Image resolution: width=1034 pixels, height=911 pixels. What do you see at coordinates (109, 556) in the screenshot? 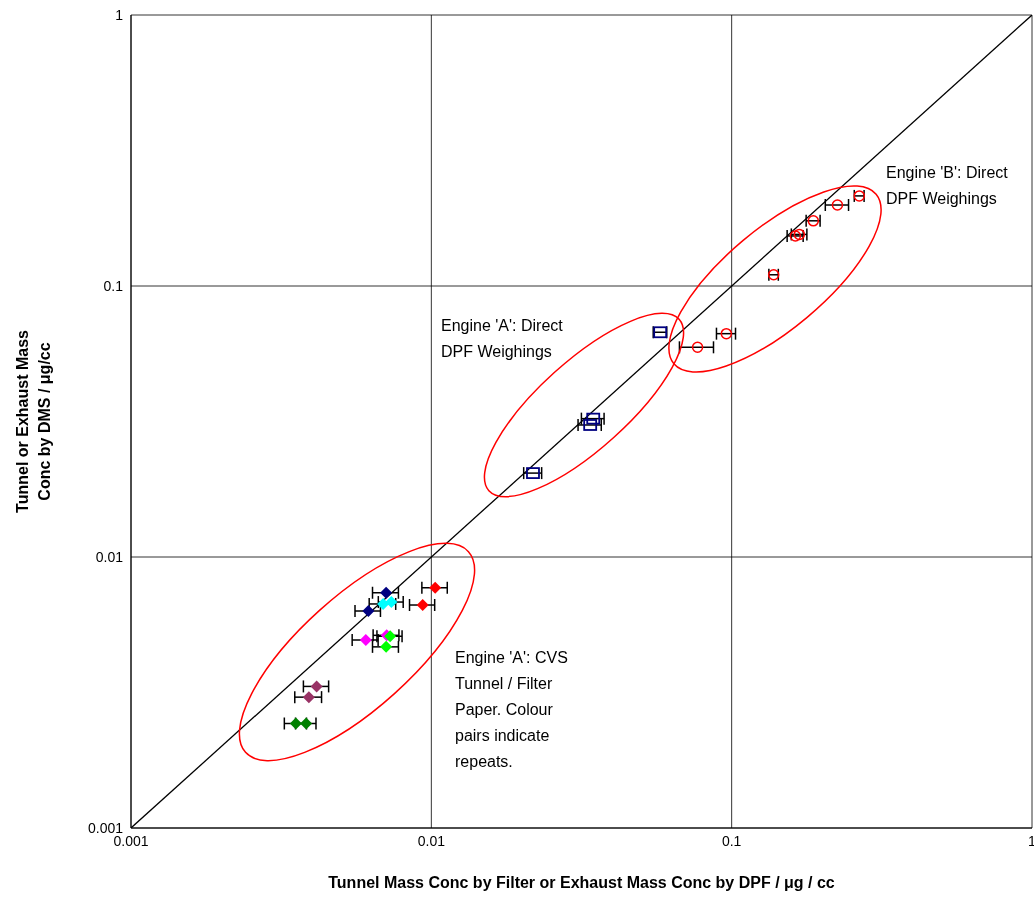
I see `y-tick-label: 0.01` at bounding box center [109, 556].